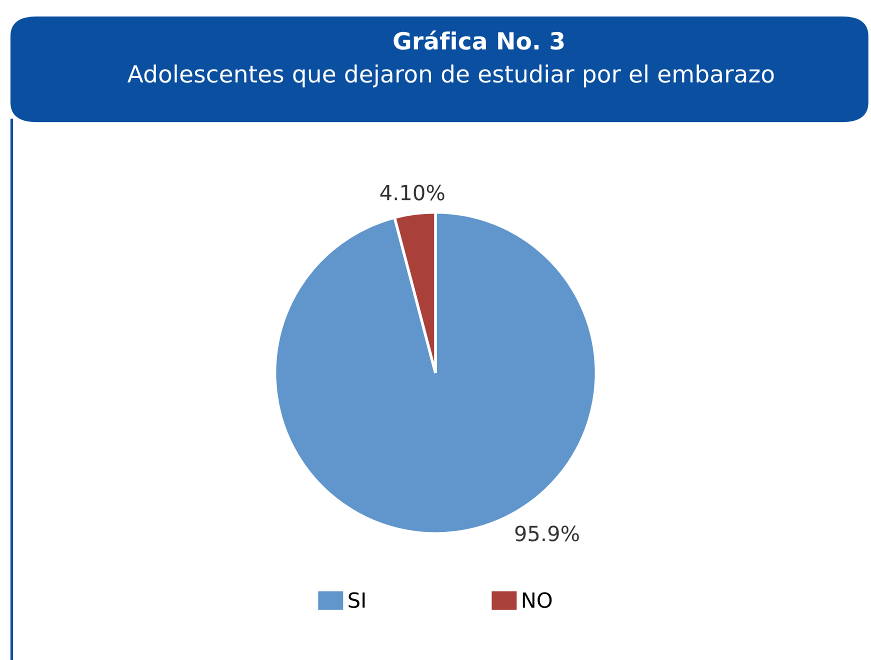 The width and height of the screenshot is (871, 660). I want to click on chart-subtitle: Adolescentes que dejaron de estudiar por el embarazo, so click(450, 76).